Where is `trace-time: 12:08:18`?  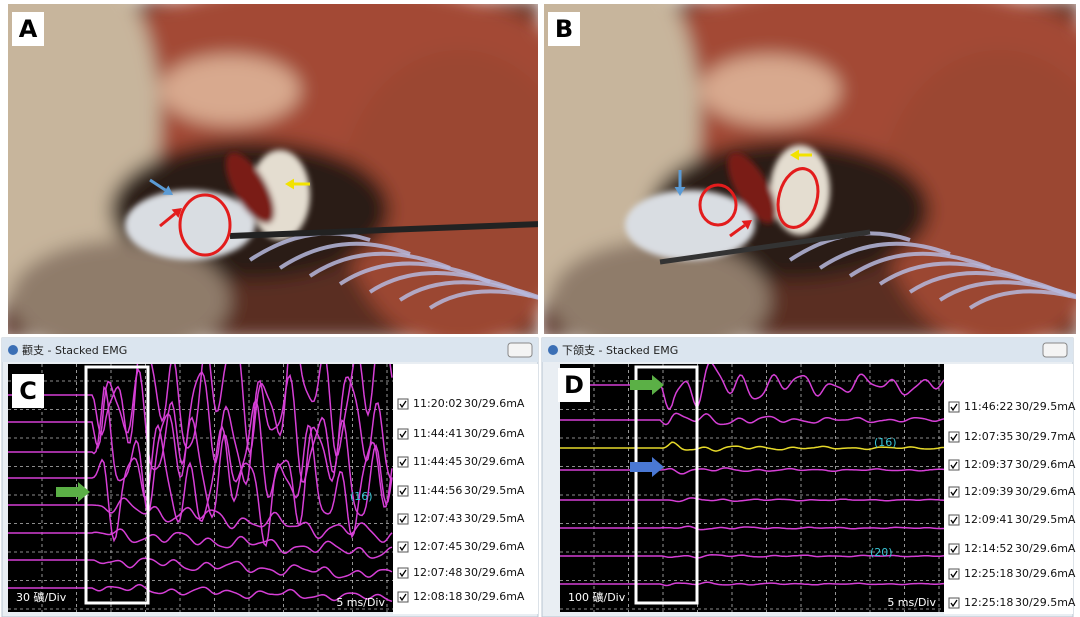
trace-time: 12:08:18 is located at coordinates (437, 596).